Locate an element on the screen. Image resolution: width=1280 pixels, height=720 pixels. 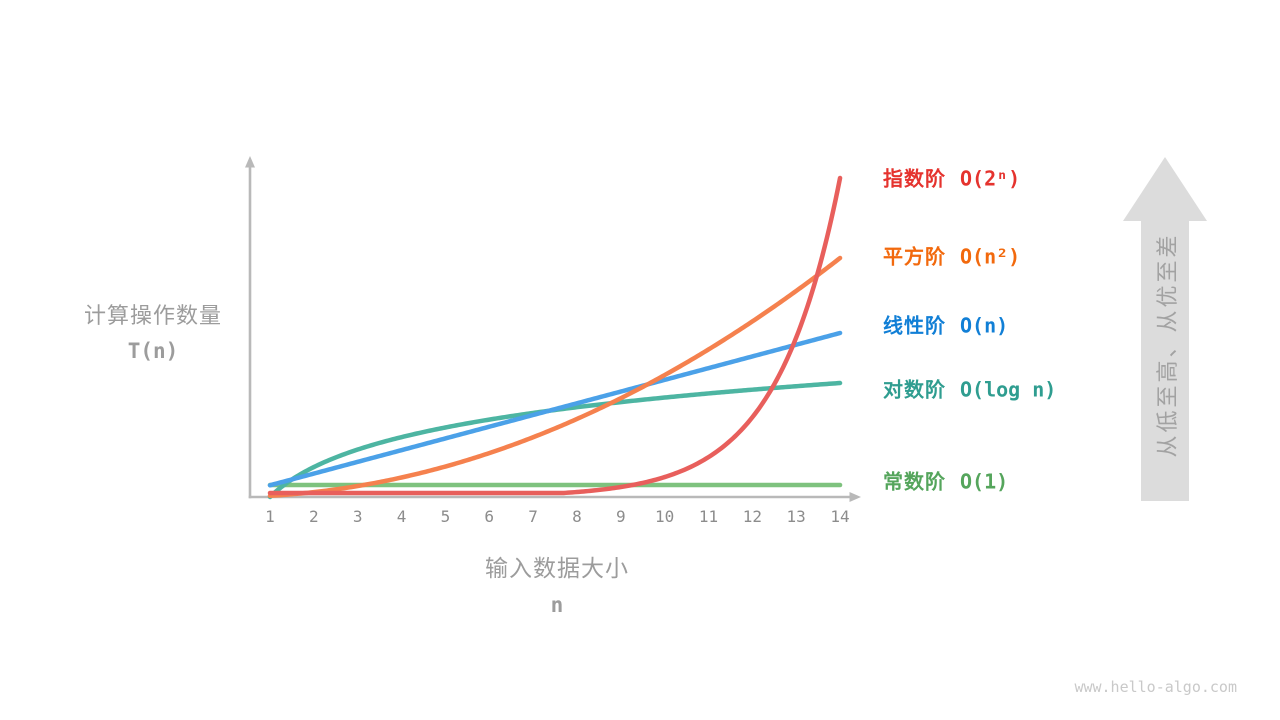
legend-name-constant: 常数阶 is located at coordinates (914, 482).